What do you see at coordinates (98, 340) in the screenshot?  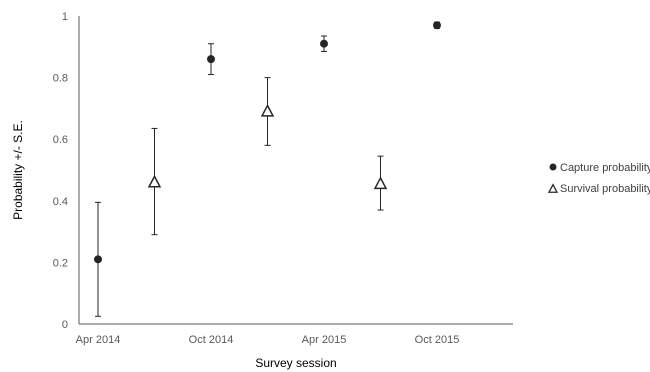 I see `x-tick-label: Apr 2014` at bounding box center [98, 340].